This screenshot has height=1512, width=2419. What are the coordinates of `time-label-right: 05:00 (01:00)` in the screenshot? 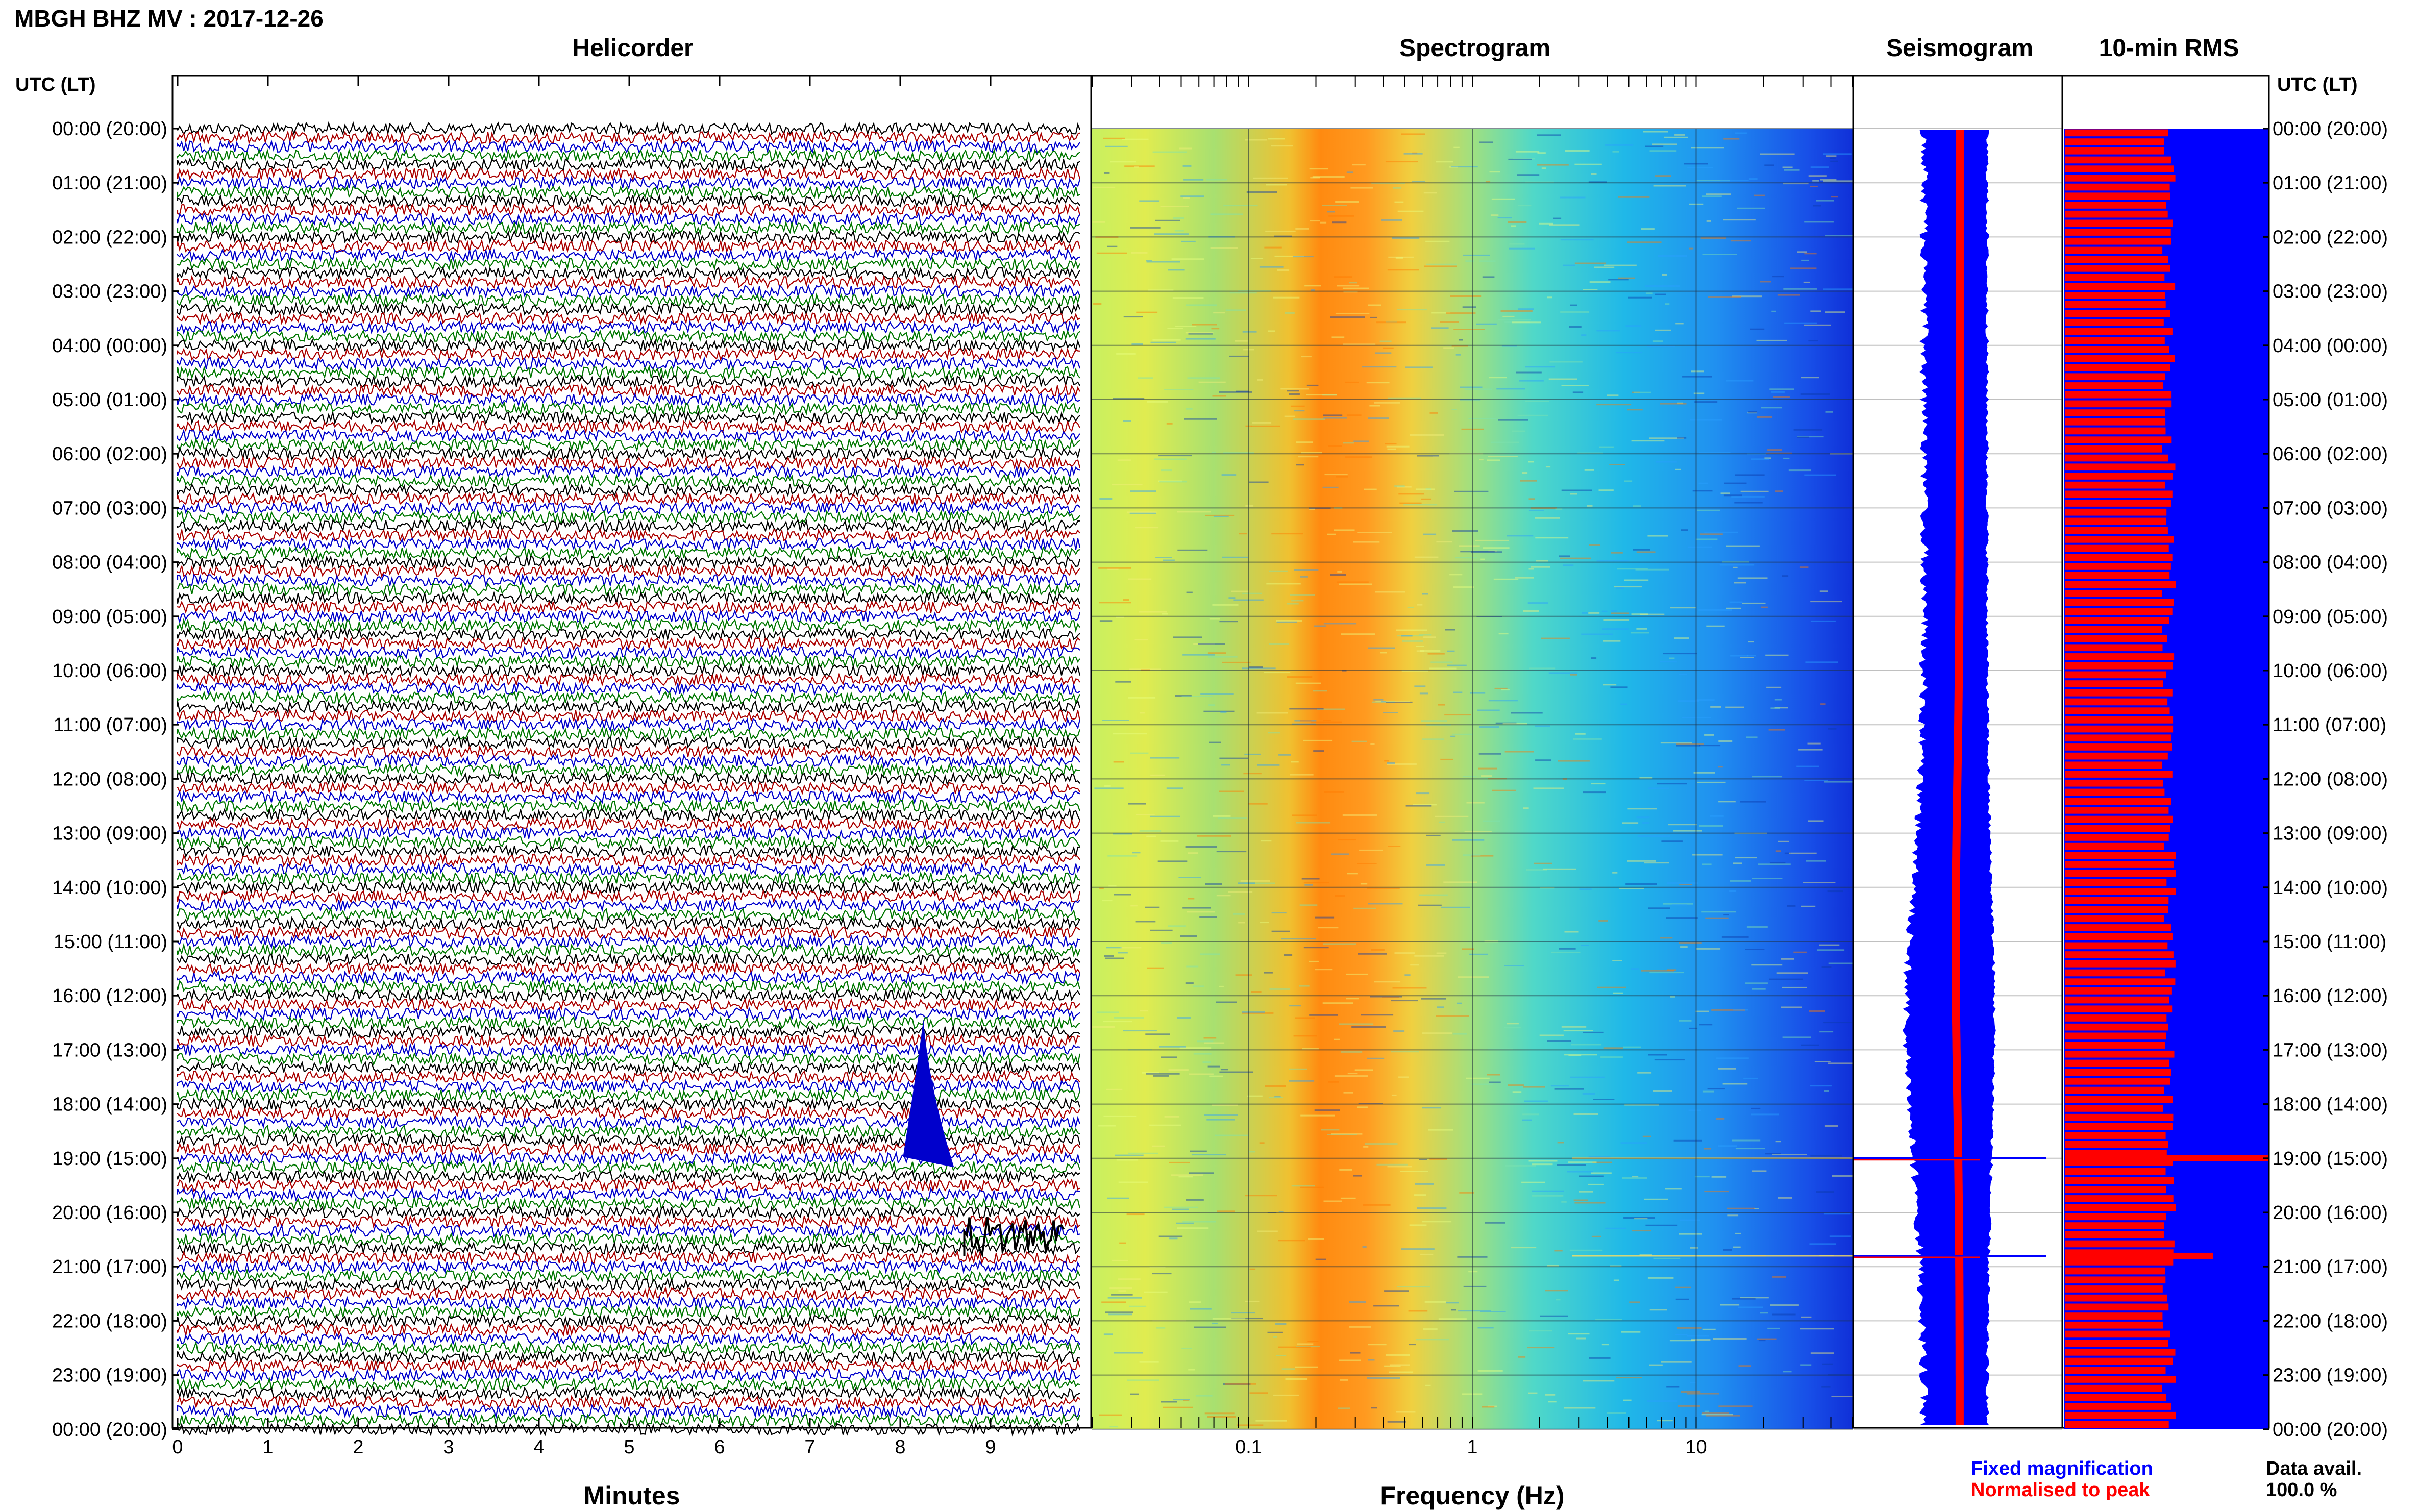 It's located at (2330, 400).